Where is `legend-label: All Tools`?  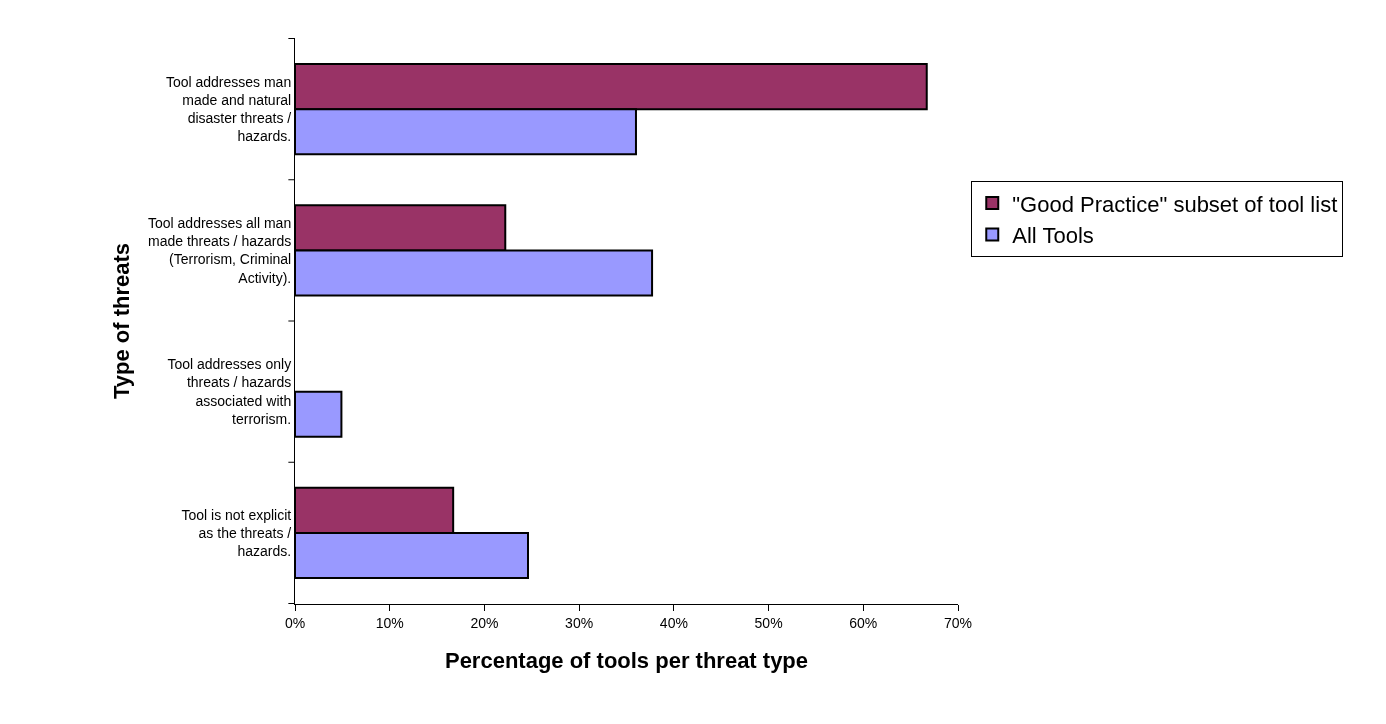 legend-label: All Tools is located at coordinates (1053, 236).